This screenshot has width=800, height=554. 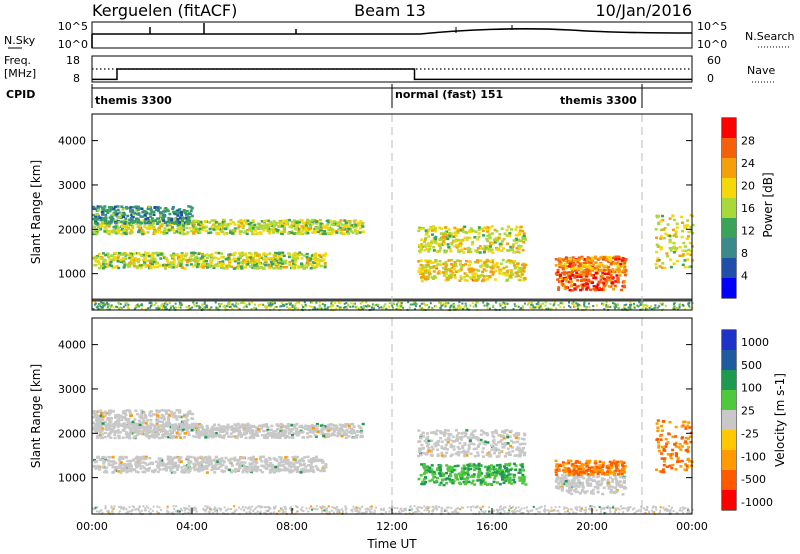 I want to click on frequency-ytick-left-top: 18, so click(x=73, y=60).